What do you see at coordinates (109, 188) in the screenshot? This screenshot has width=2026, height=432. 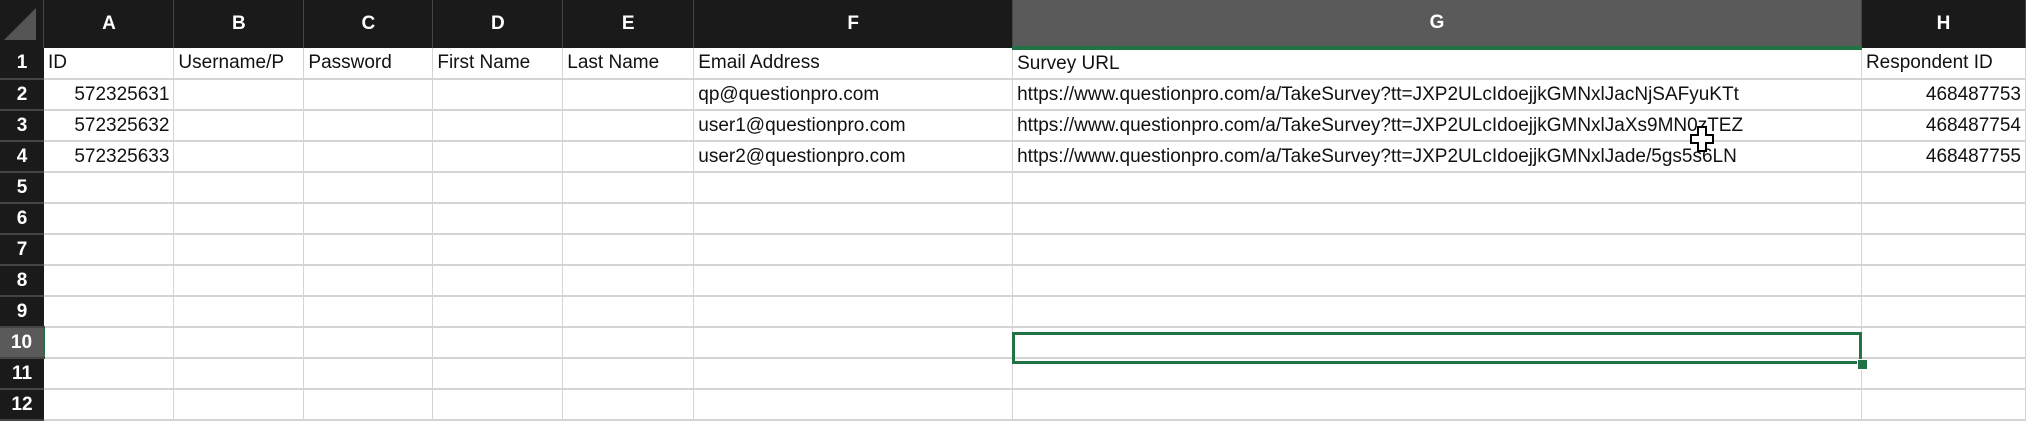 I see `cell-a5` at bounding box center [109, 188].